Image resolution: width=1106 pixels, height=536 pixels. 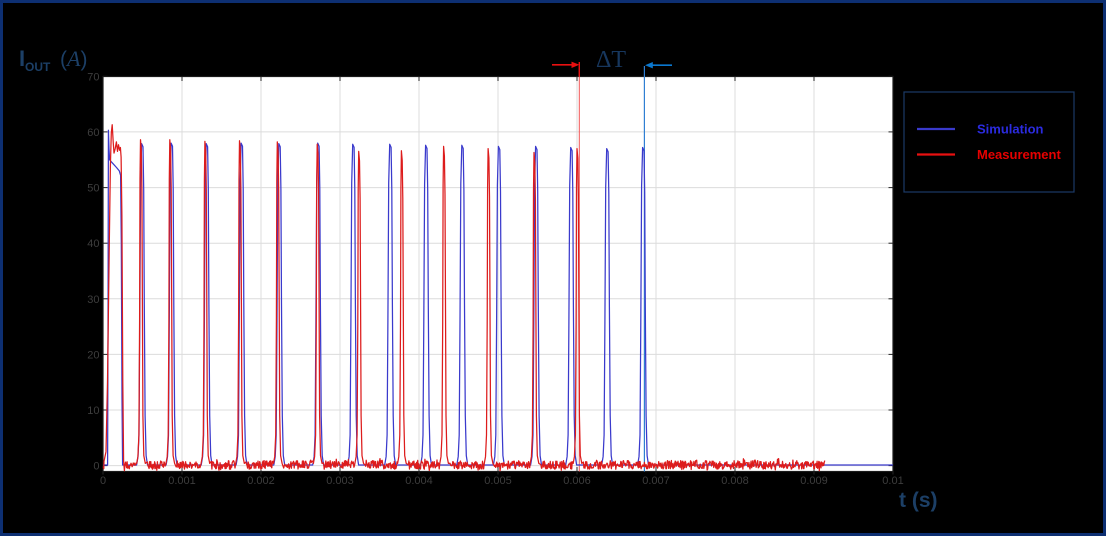 I want to click on svg-text: 0.005, so click(x=498, y=481).